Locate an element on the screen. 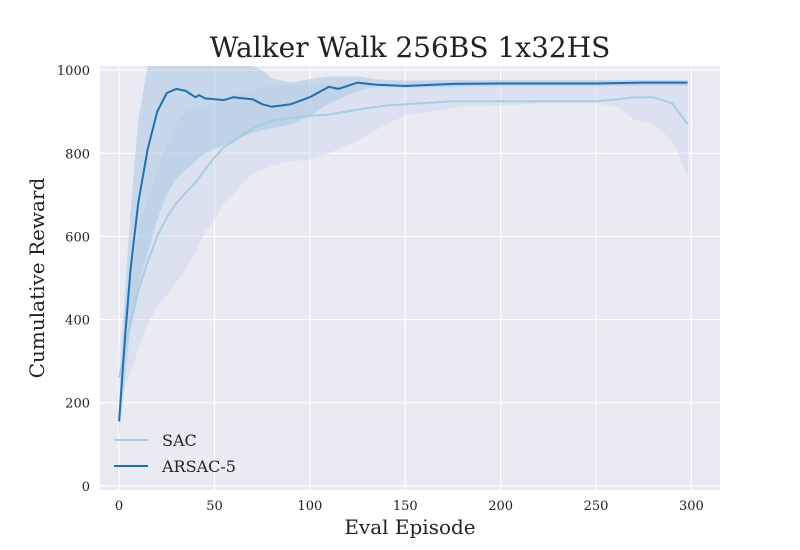 This screenshot has width=800, height=550. legend-label: SAC is located at coordinates (179, 440).